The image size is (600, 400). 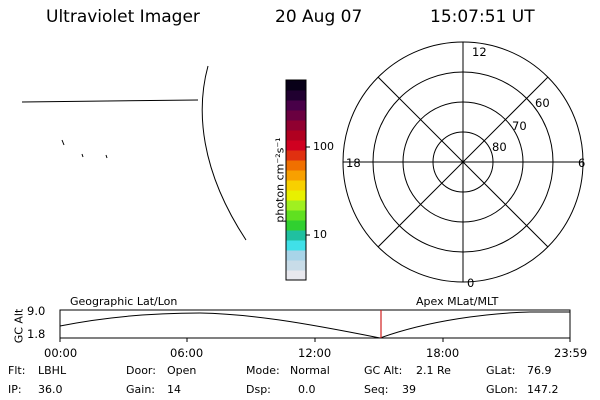 What do you see at coordinates (433, 370) in the screenshot?
I see `gc-alt-value: 2.1 Re` at bounding box center [433, 370].